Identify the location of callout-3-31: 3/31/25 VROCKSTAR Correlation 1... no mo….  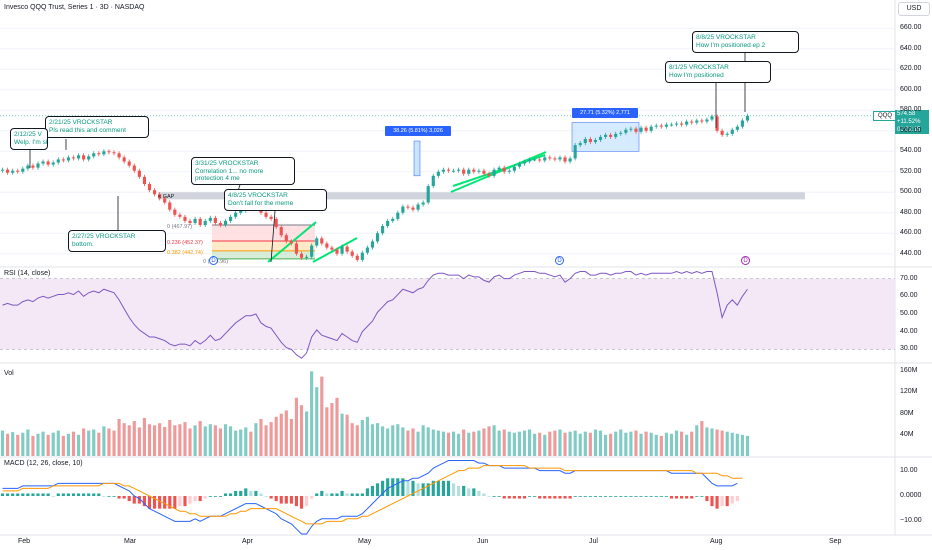
(243, 171).